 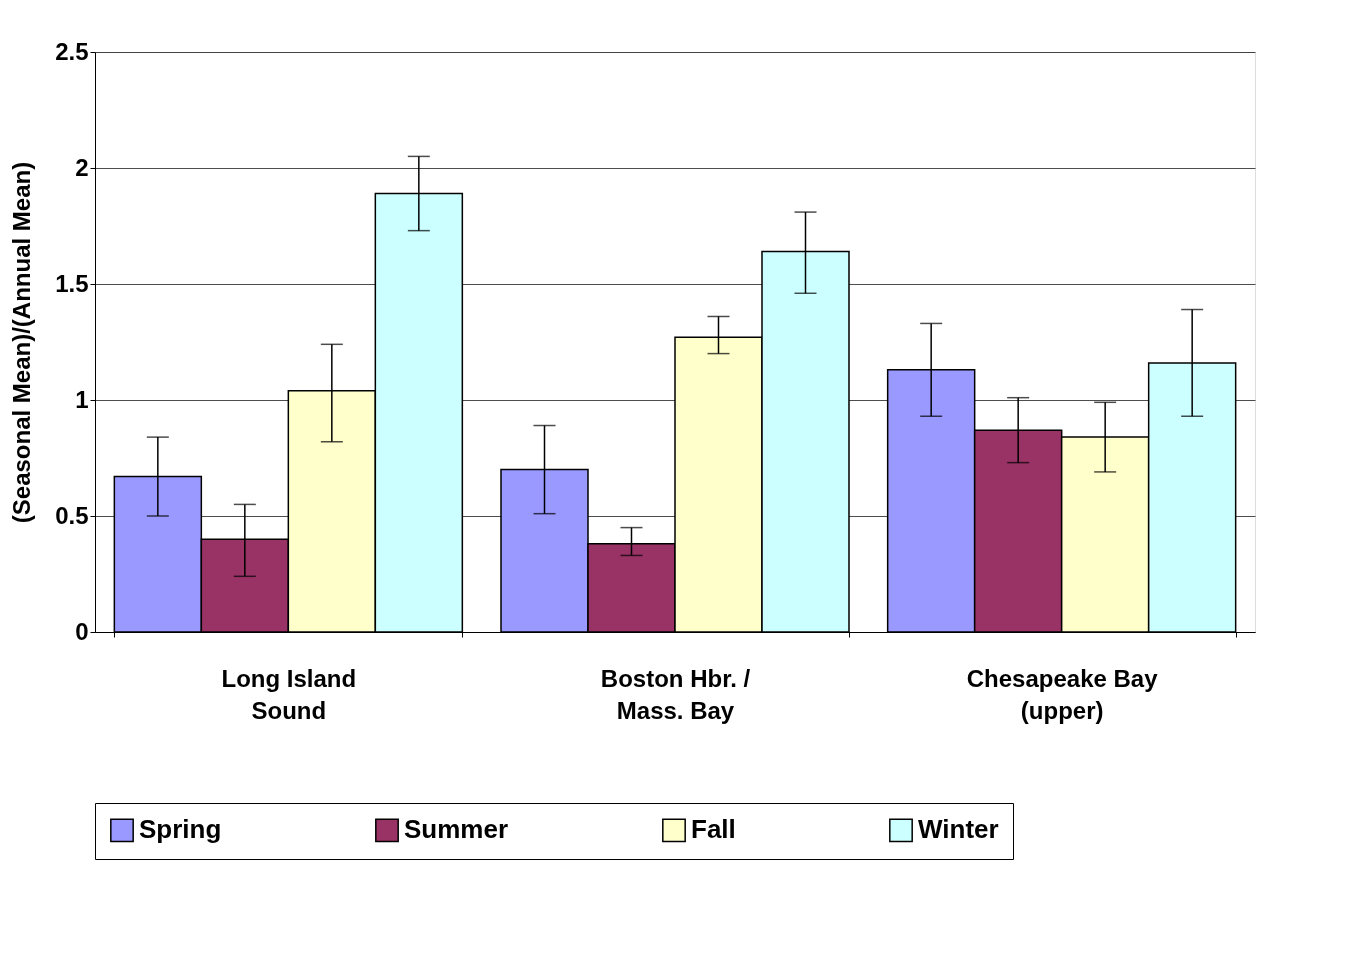 What do you see at coordinates (180, 829) in the screenshot?
I see `legend-label: Spring` at bounding box center [180, 829].